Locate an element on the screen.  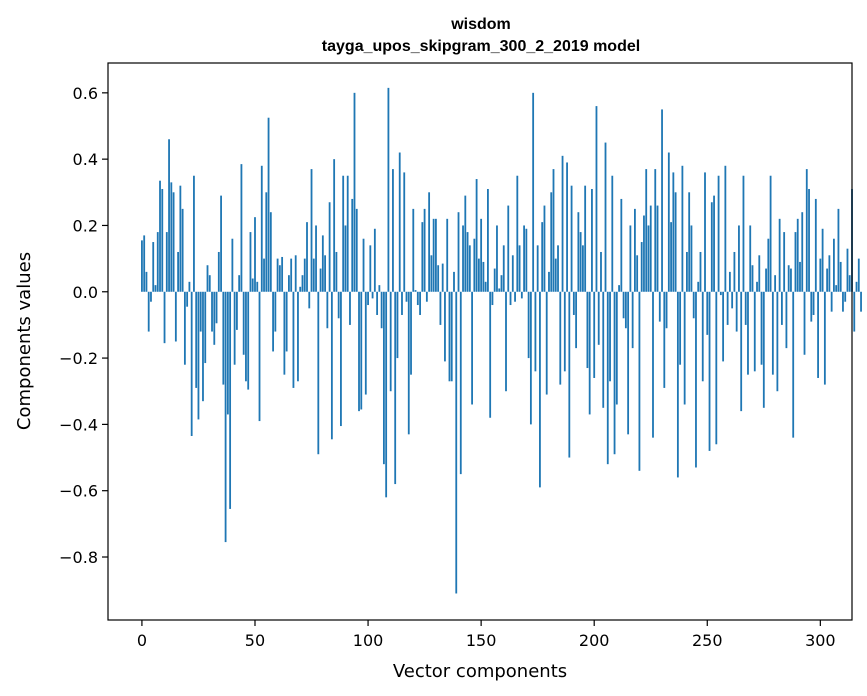
chart-title: wisdom is located at coordinates (480, 24).